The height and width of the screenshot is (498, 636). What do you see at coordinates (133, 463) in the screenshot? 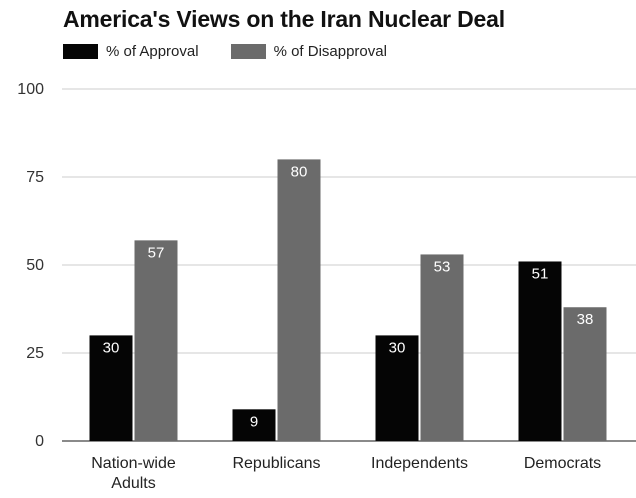
I see `x-tick-label-line: Nation-wide` at bounding box center [133, 463].